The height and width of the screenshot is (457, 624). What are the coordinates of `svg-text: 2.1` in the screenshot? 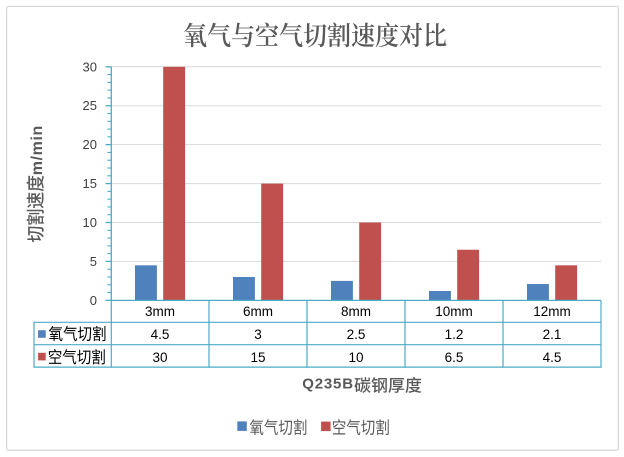 It's located at (552, 334).